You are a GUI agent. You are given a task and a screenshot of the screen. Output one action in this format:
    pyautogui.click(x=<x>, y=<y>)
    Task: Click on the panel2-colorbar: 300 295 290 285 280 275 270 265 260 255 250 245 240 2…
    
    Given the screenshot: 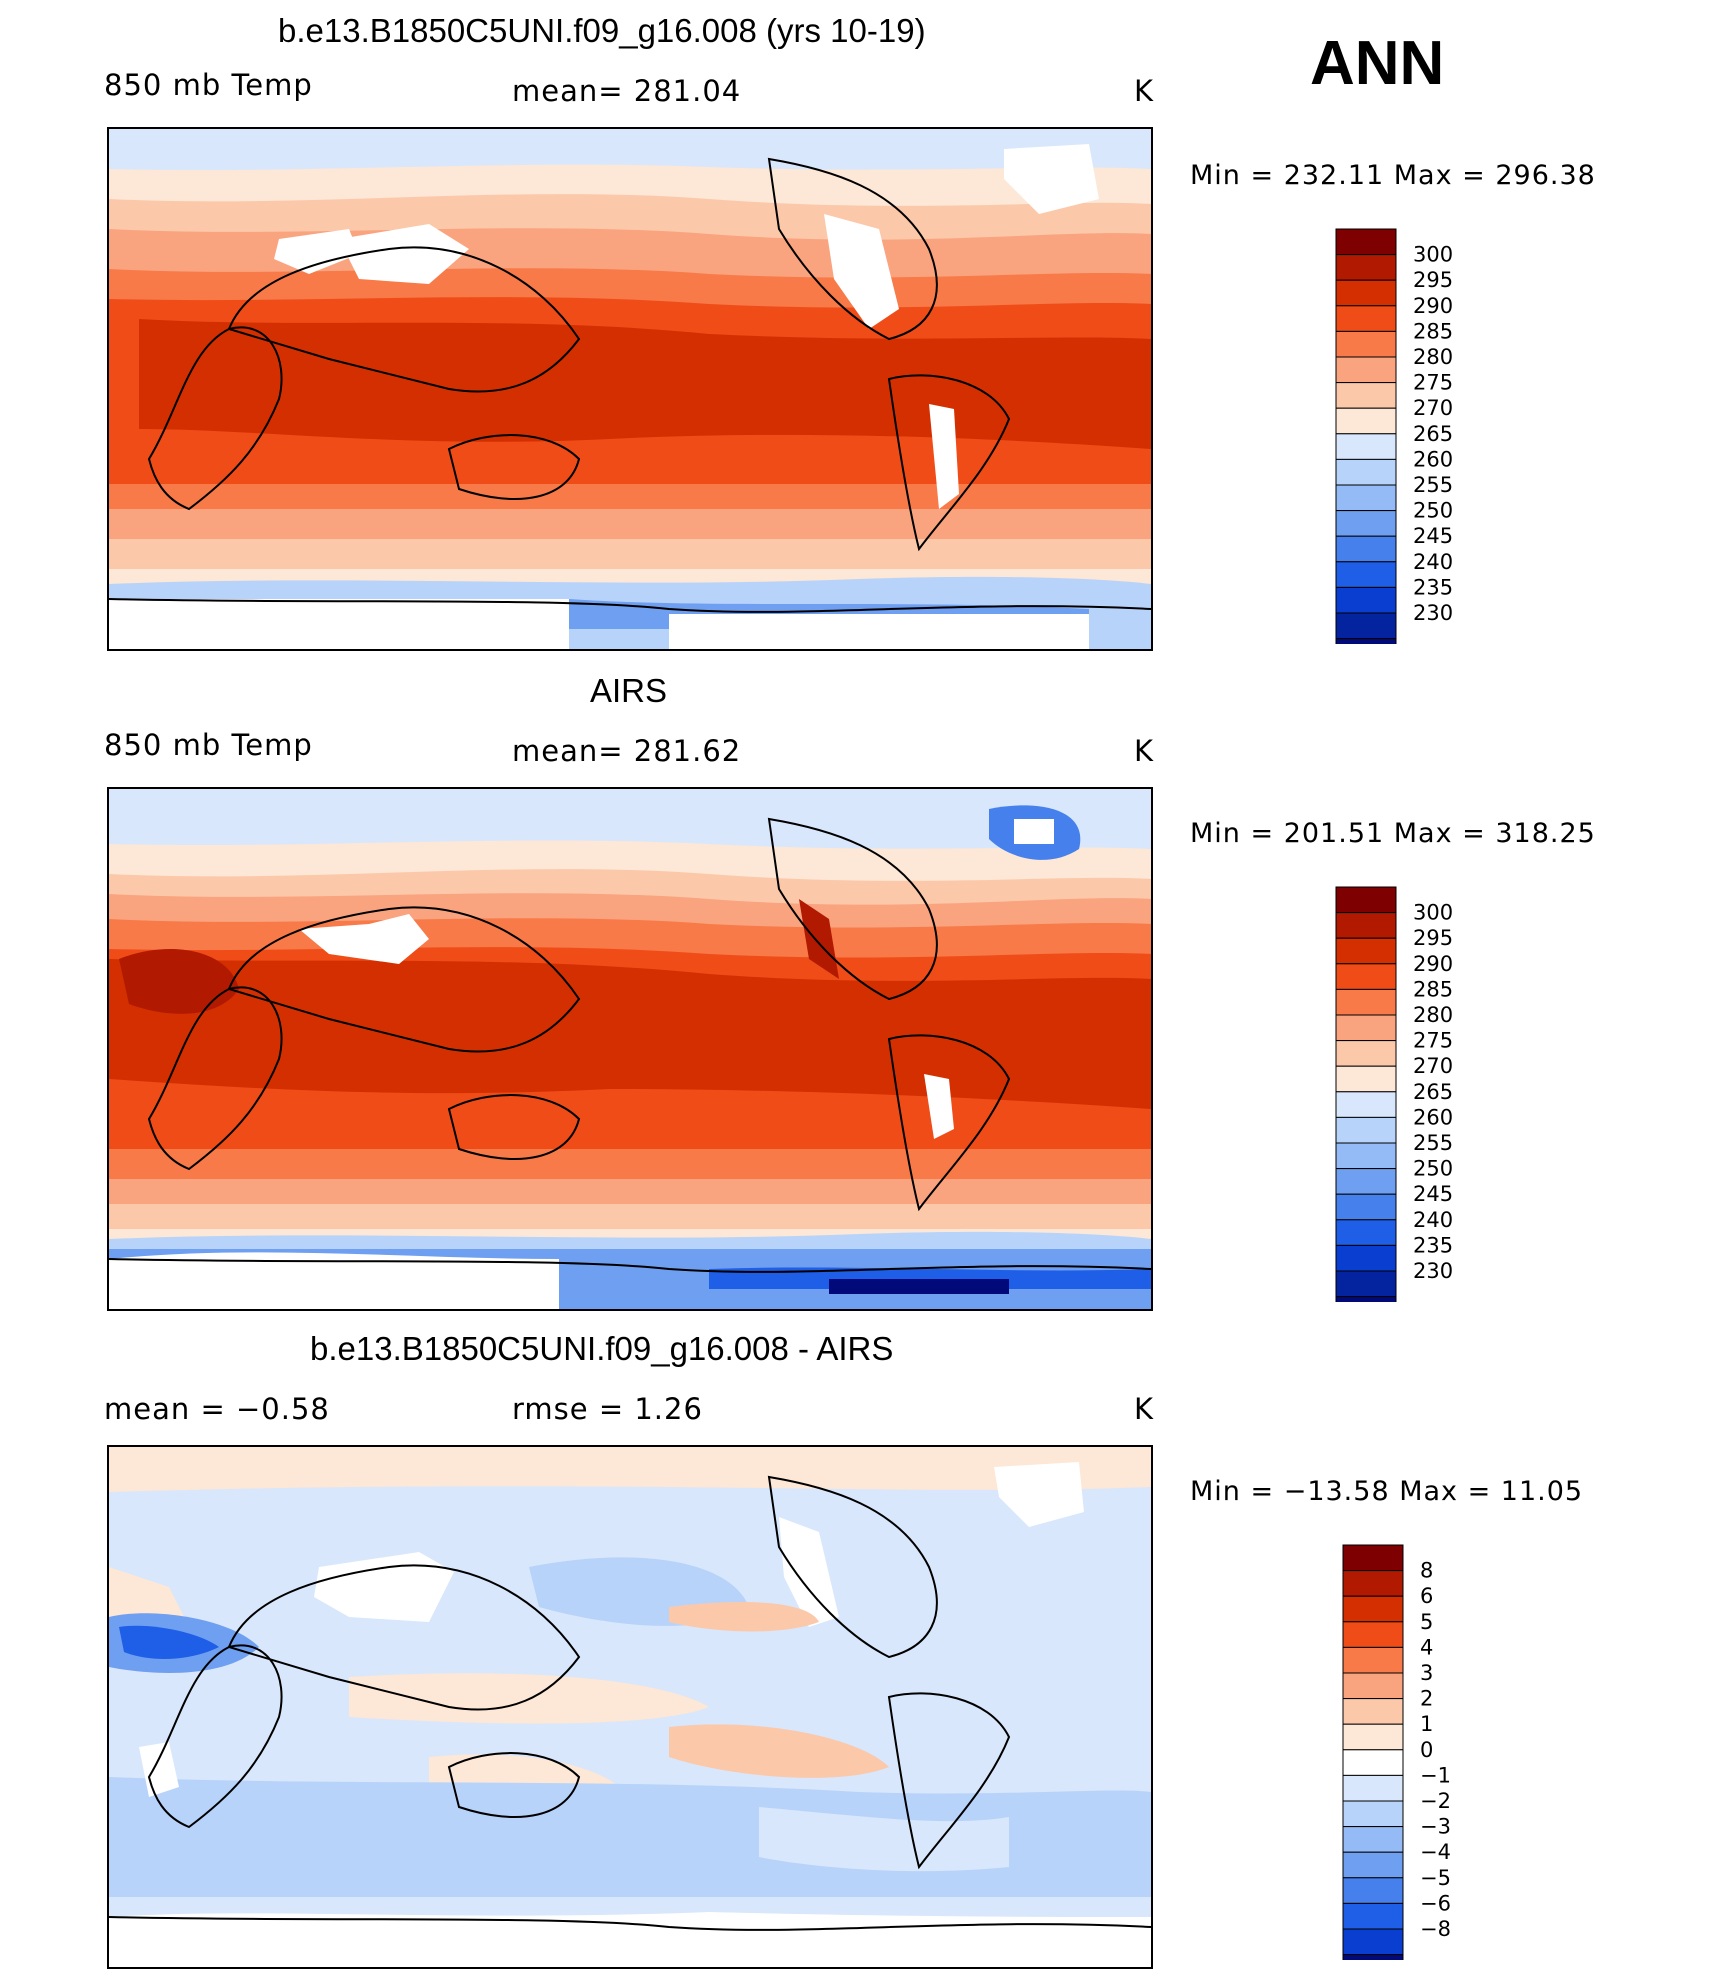 What is the action you would take?
    pyautogui.click(x=1400, y=1094)
    